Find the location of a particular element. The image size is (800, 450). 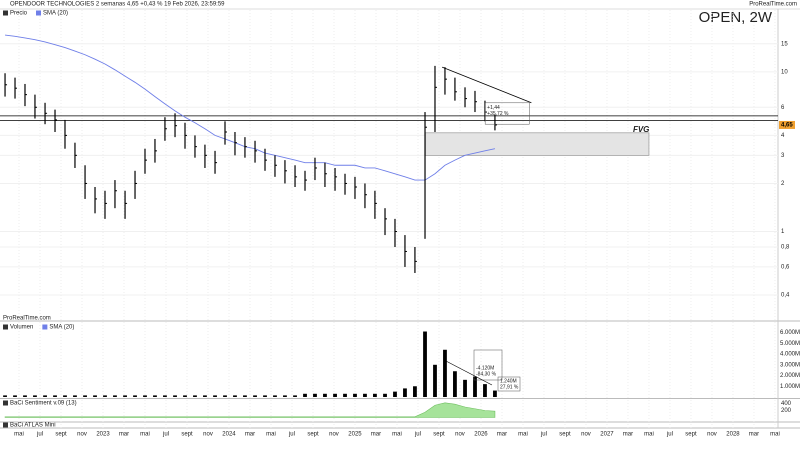

trendline is located at coordinates (486, 85).